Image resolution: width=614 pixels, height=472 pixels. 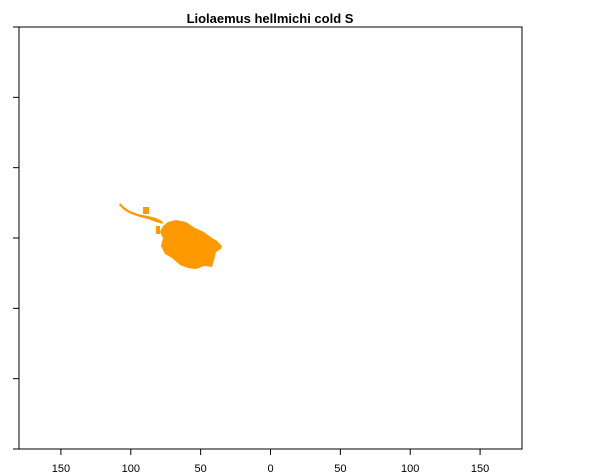 I want to click on range-north-spot, so click(x=146, y=210).